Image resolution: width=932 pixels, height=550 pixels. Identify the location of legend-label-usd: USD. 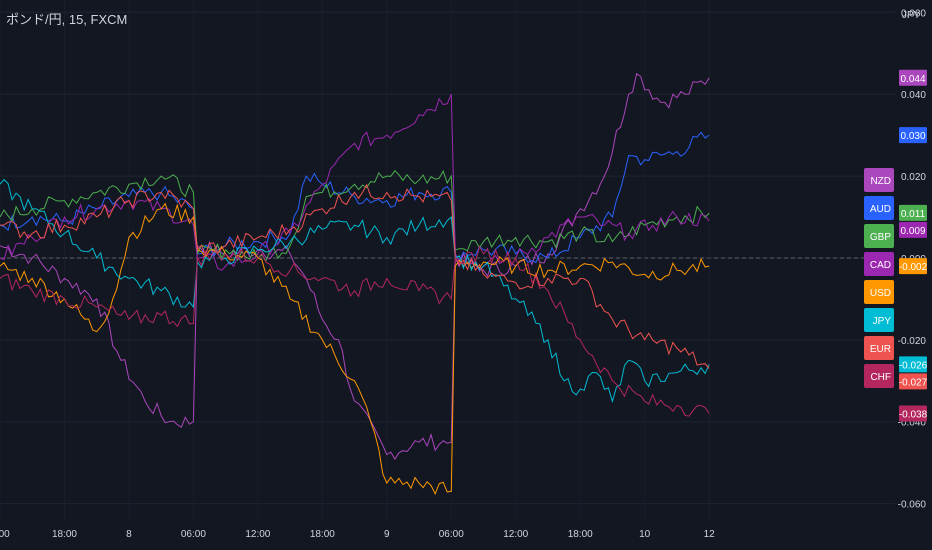
(880, 293).